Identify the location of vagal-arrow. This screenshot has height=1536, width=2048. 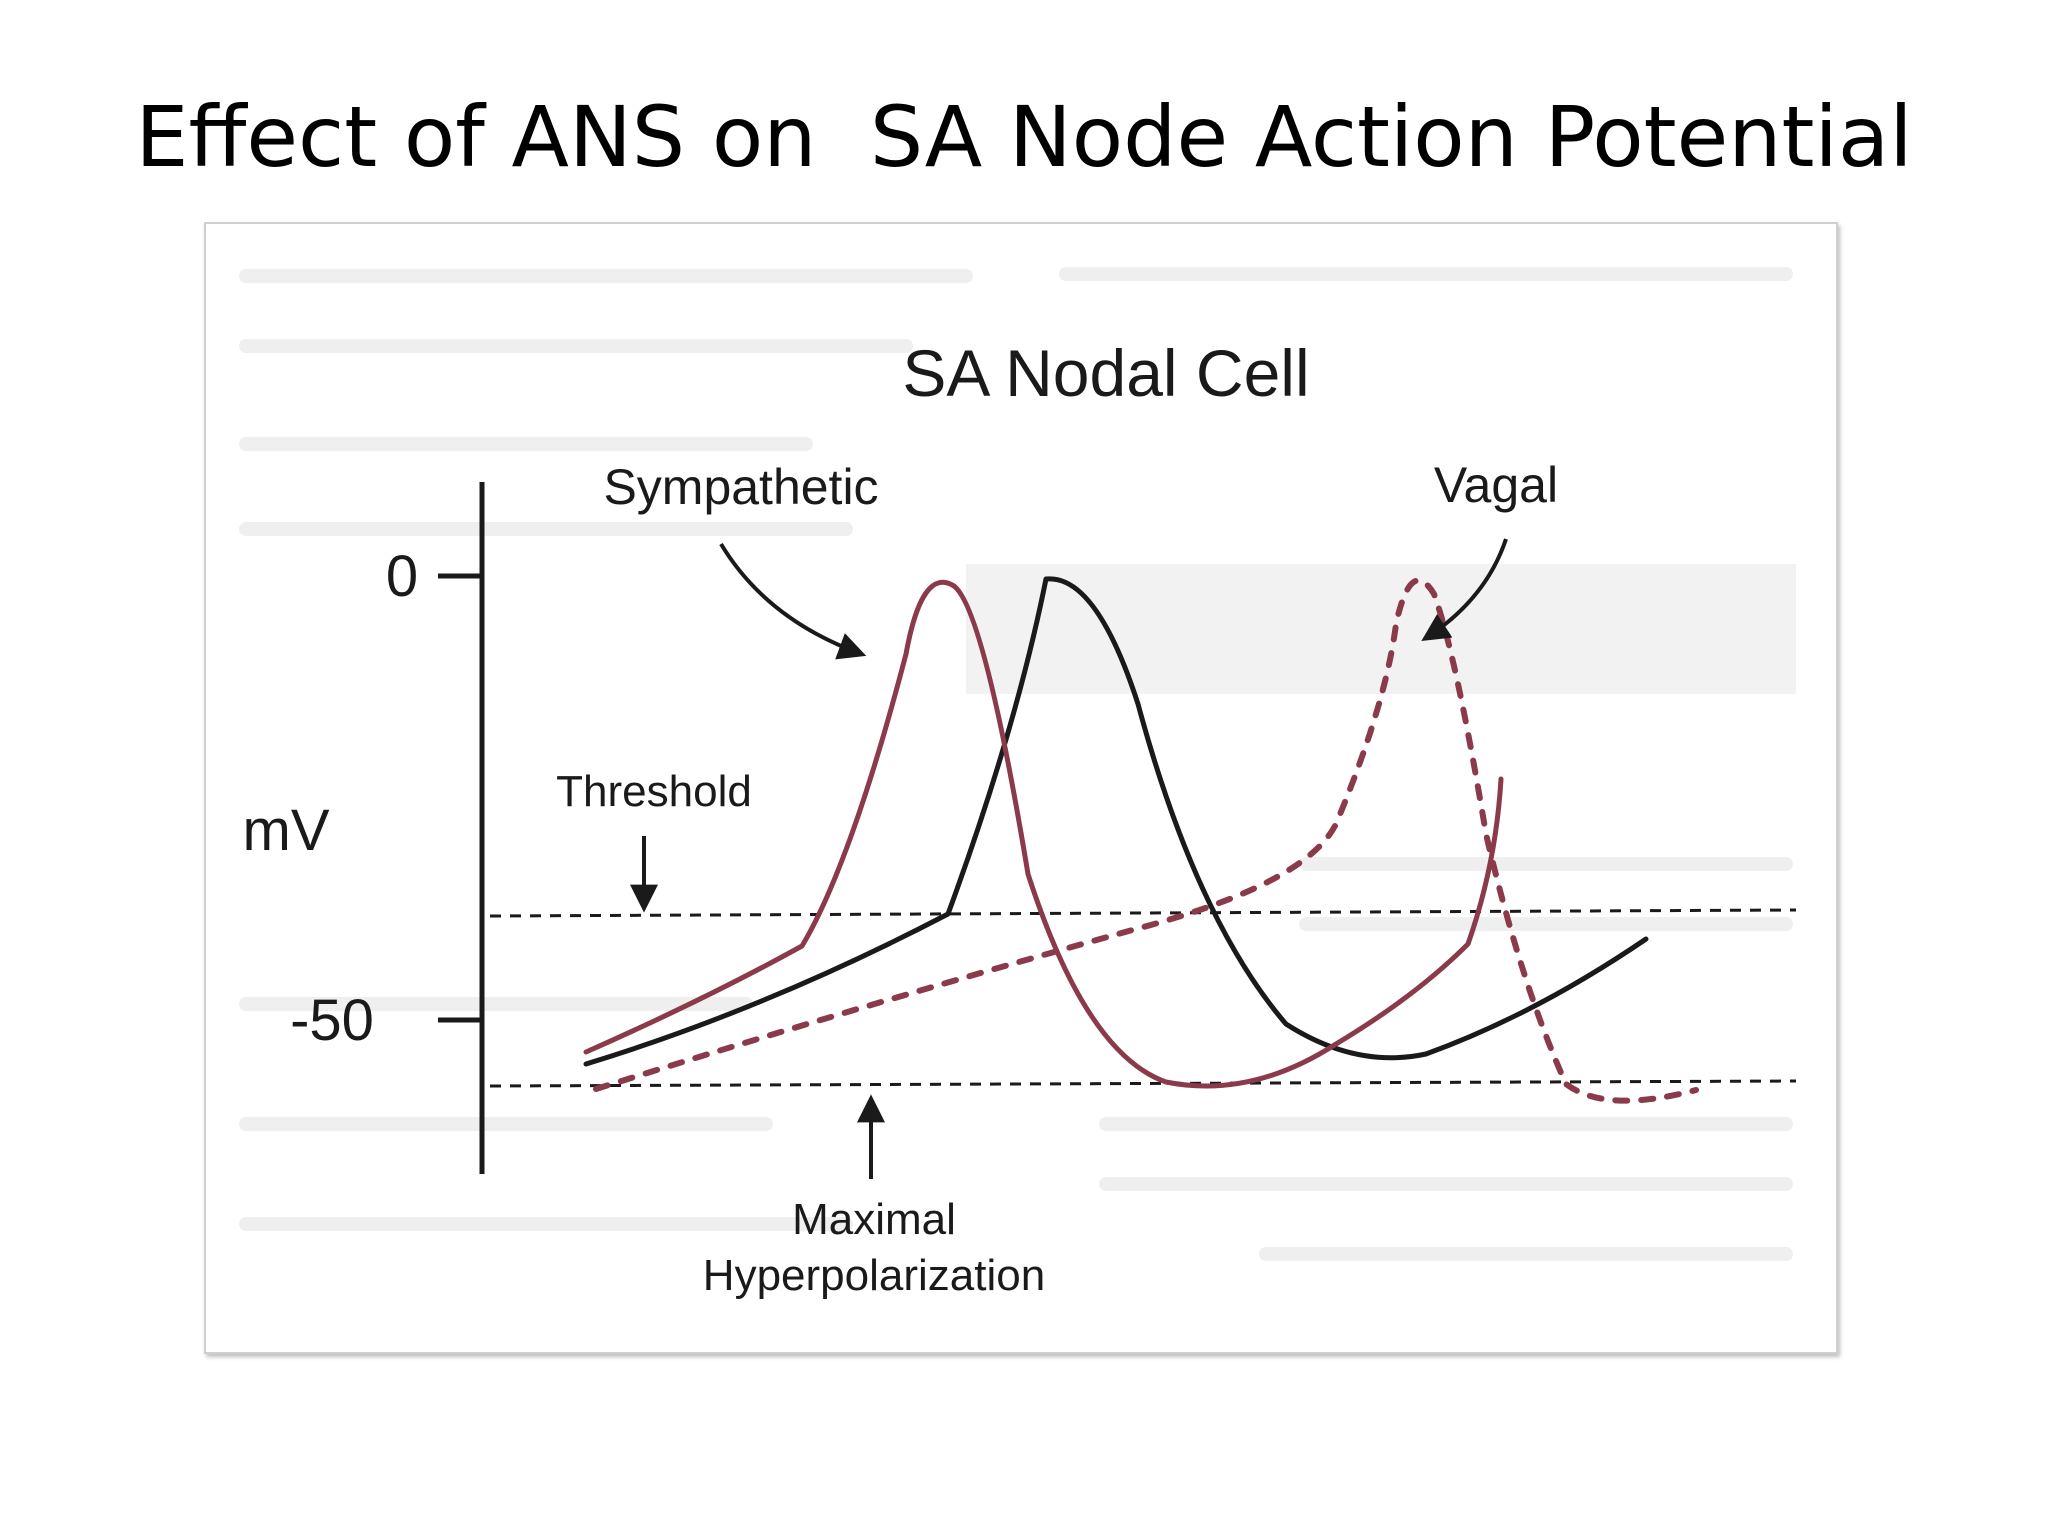
(1464, 590).